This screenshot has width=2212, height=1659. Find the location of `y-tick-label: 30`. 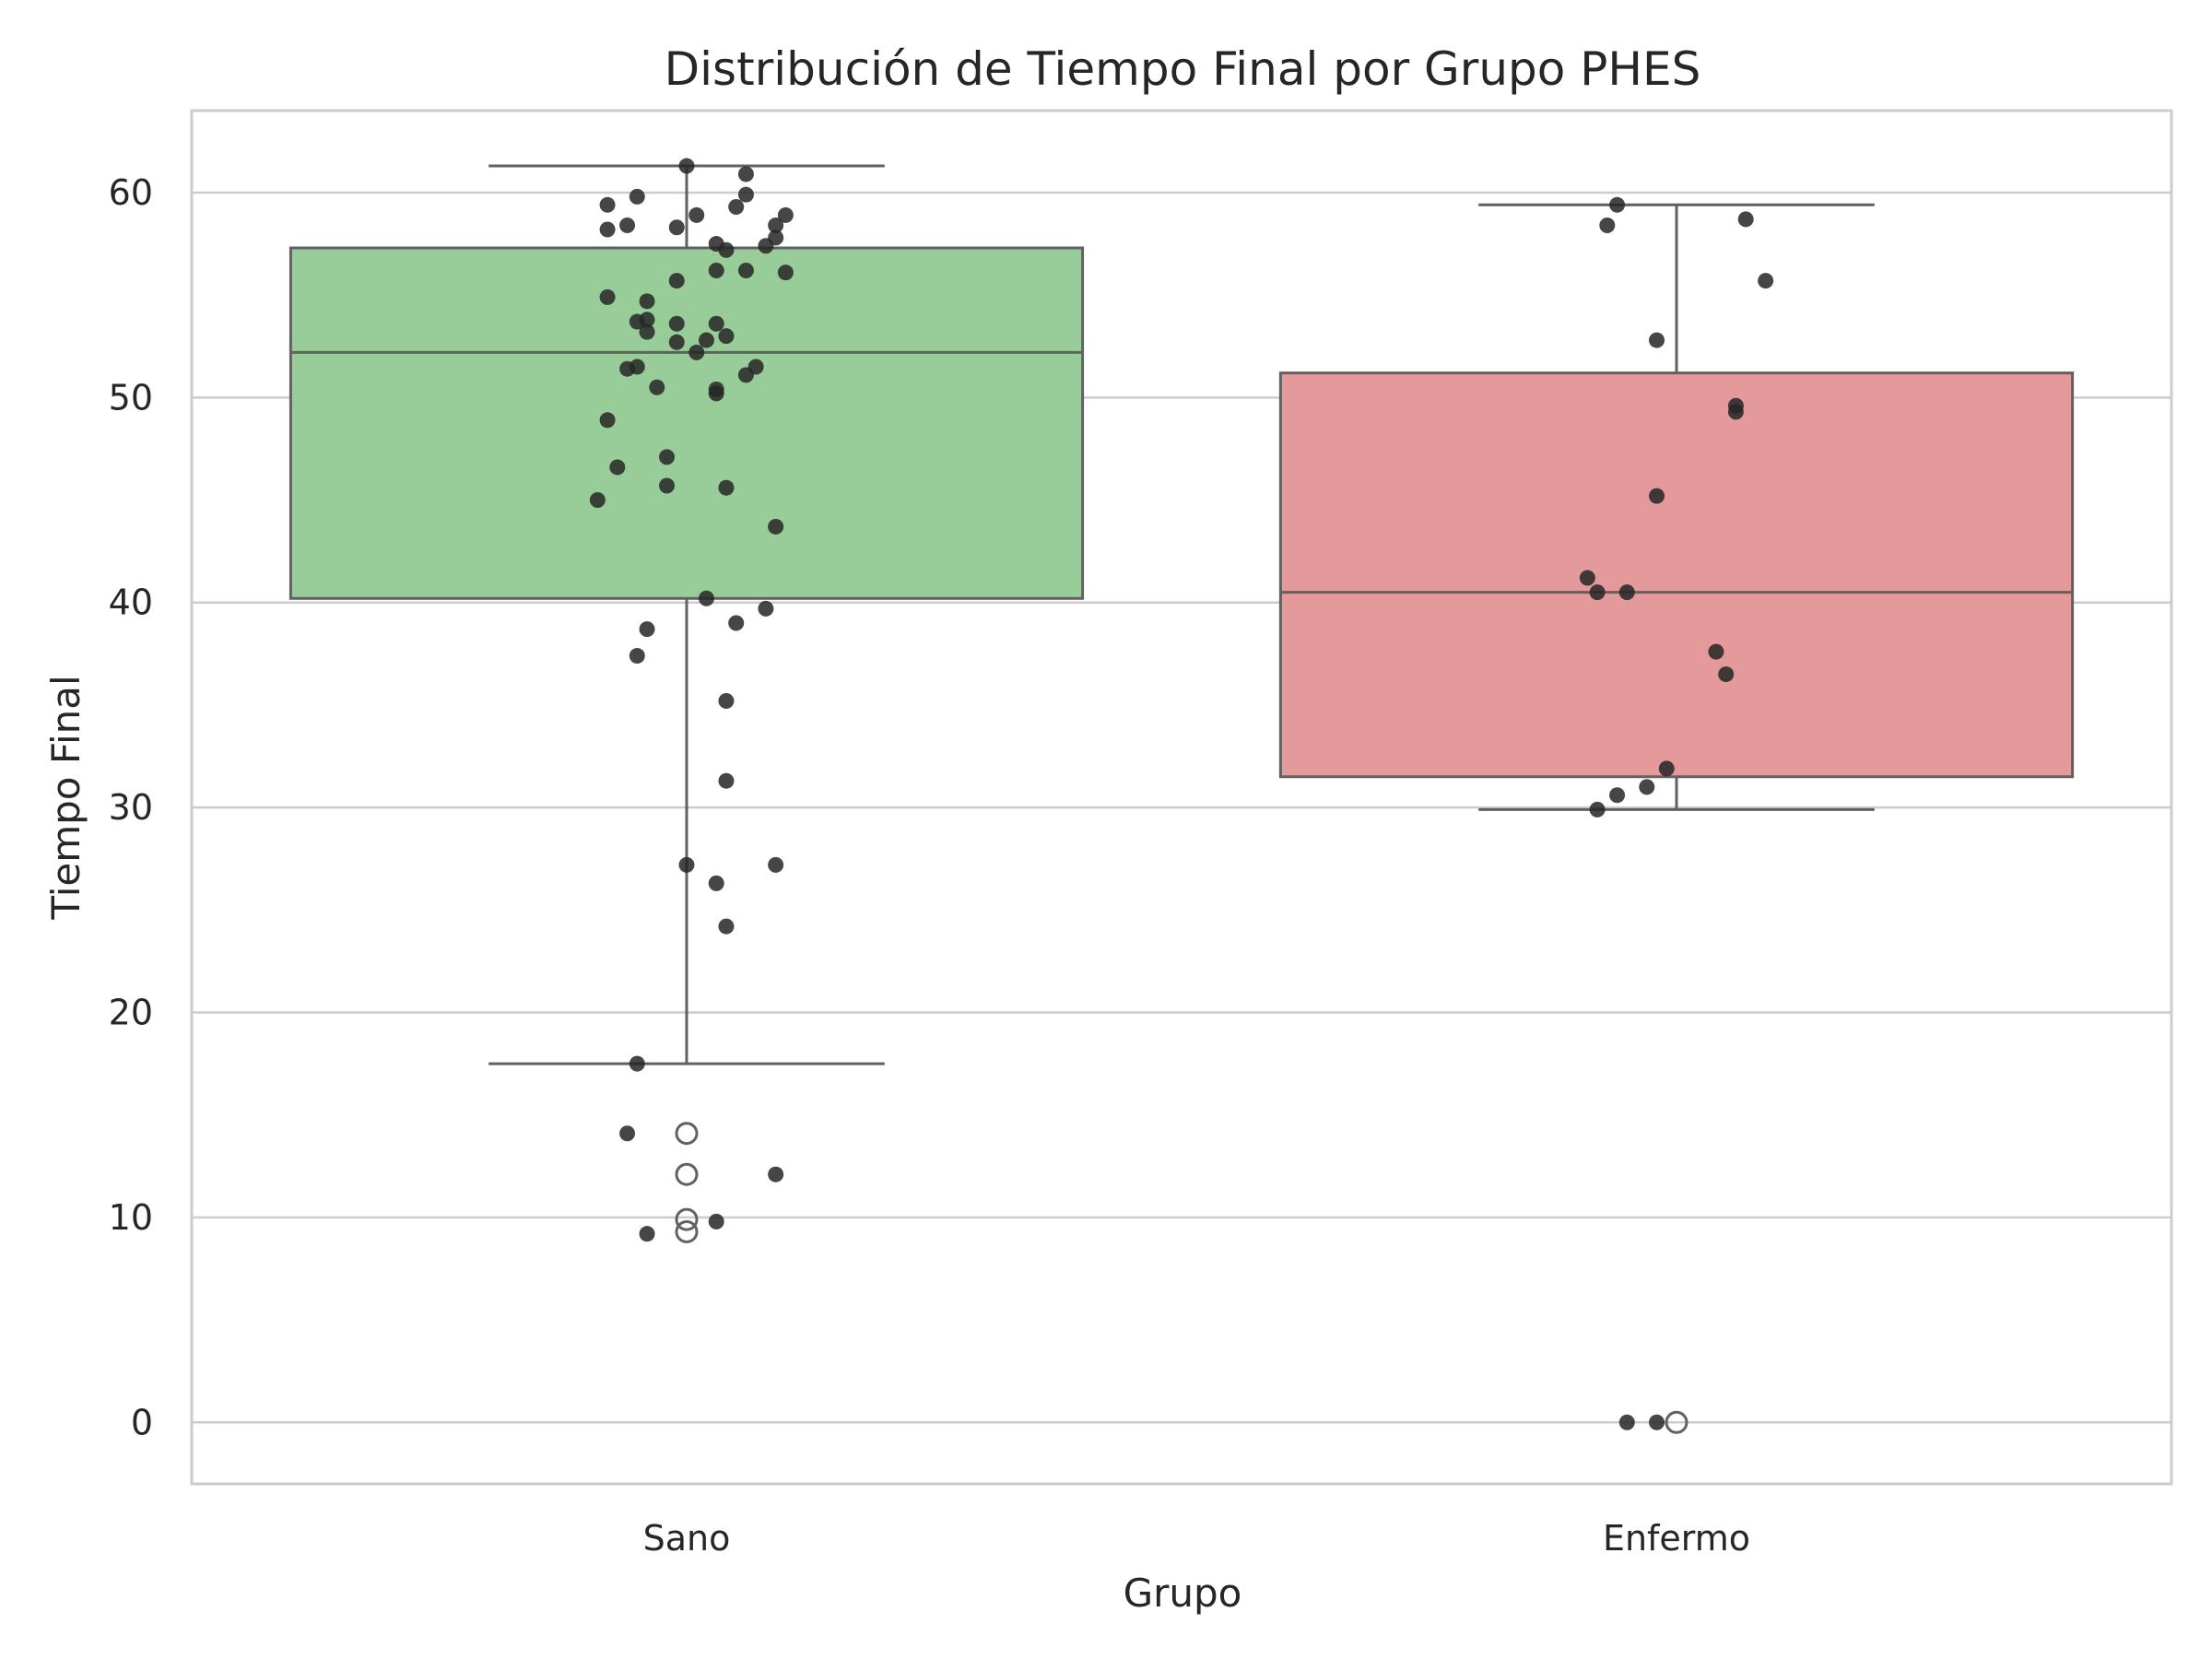

y-tick-label: 30 is located at coordinates (131, 807).